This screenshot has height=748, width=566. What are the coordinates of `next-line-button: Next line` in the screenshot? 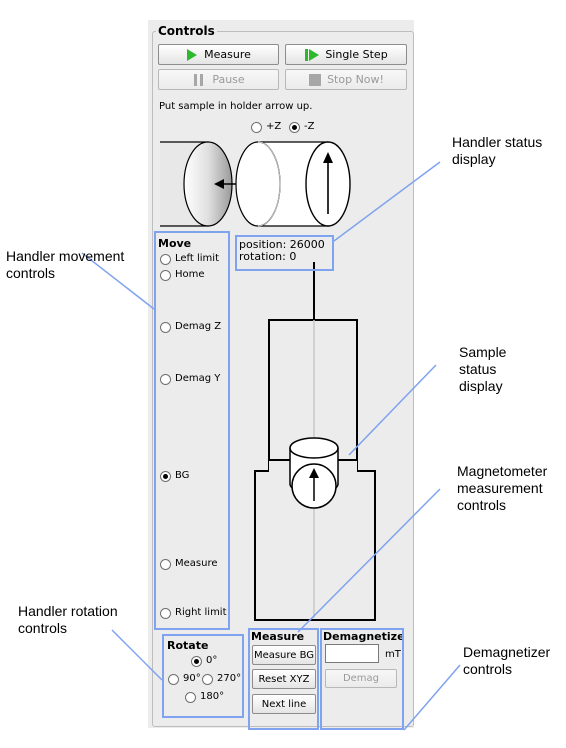 It's located at (284, 704).